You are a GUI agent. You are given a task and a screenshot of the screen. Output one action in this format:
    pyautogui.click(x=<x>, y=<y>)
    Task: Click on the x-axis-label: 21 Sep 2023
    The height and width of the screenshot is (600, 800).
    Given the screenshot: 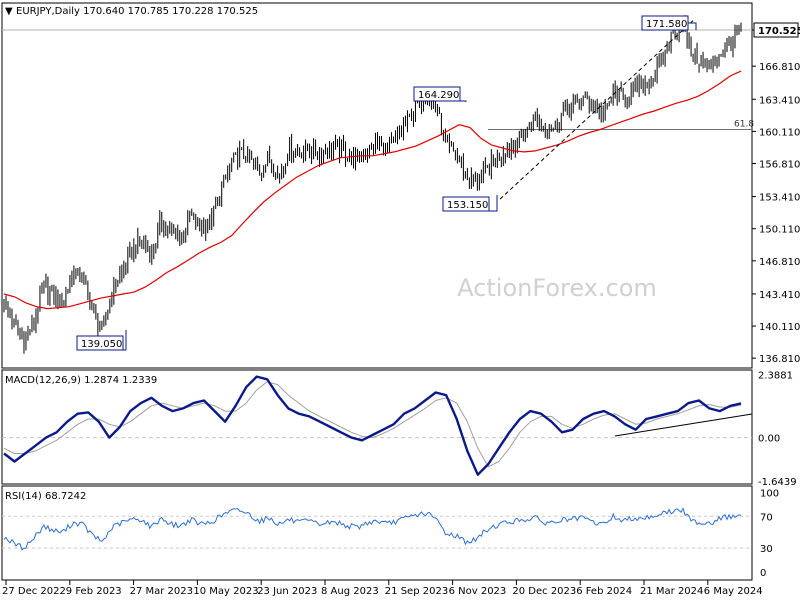 What is the action you would take?
    pyautogui.click(x=416, y=591)
    